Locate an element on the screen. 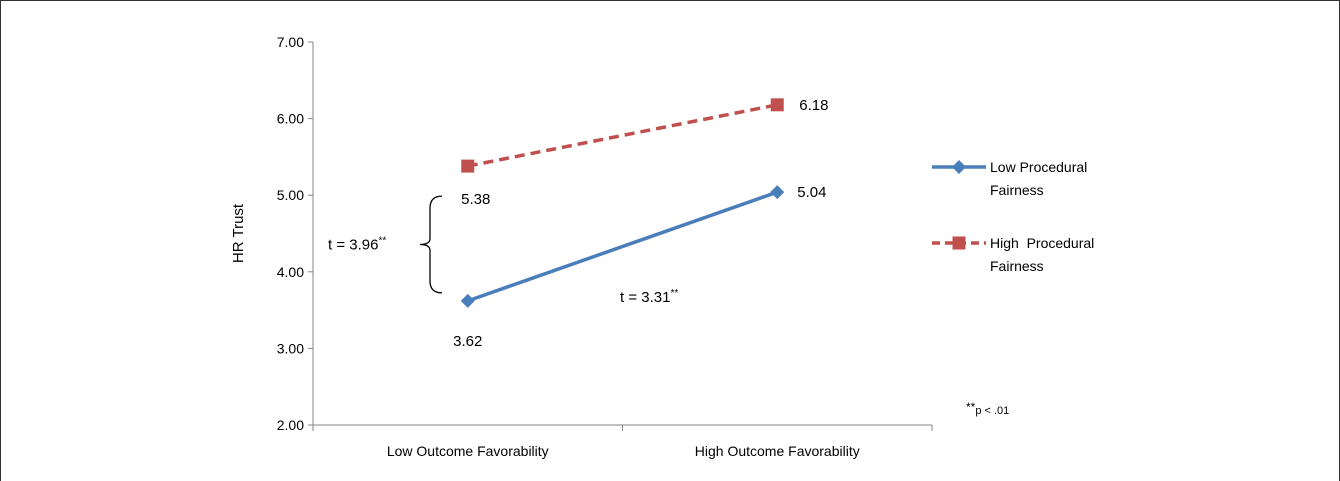 Image resolution: width=1340 pixels, height=481 pixels. x-tick-label: Low Outcome Favorability is located at coordinates (468, 451).